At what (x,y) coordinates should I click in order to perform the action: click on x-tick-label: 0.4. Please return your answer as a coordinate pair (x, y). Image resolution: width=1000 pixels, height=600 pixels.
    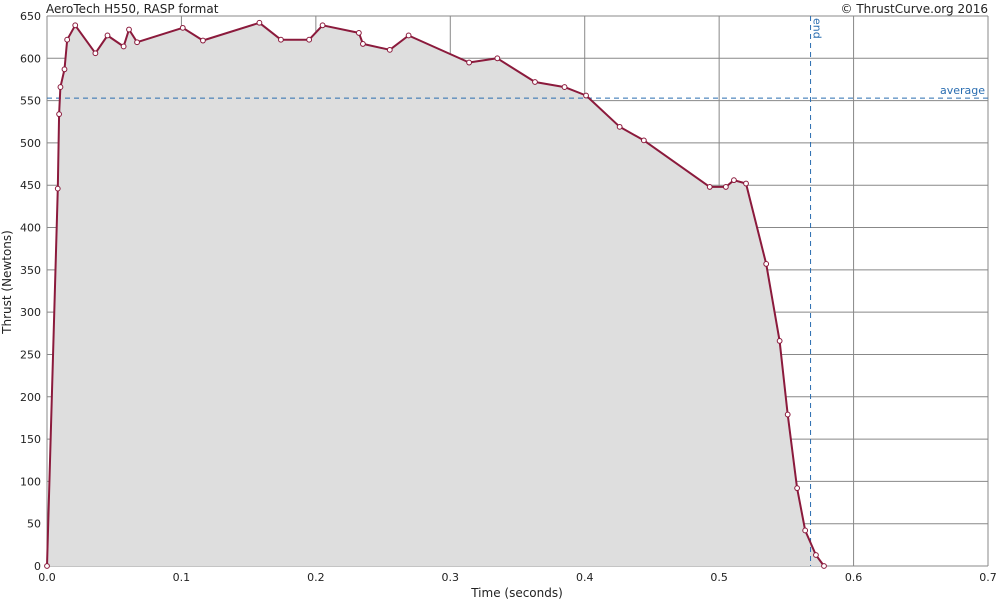
    Looking at the image, I should click on (585, 577).